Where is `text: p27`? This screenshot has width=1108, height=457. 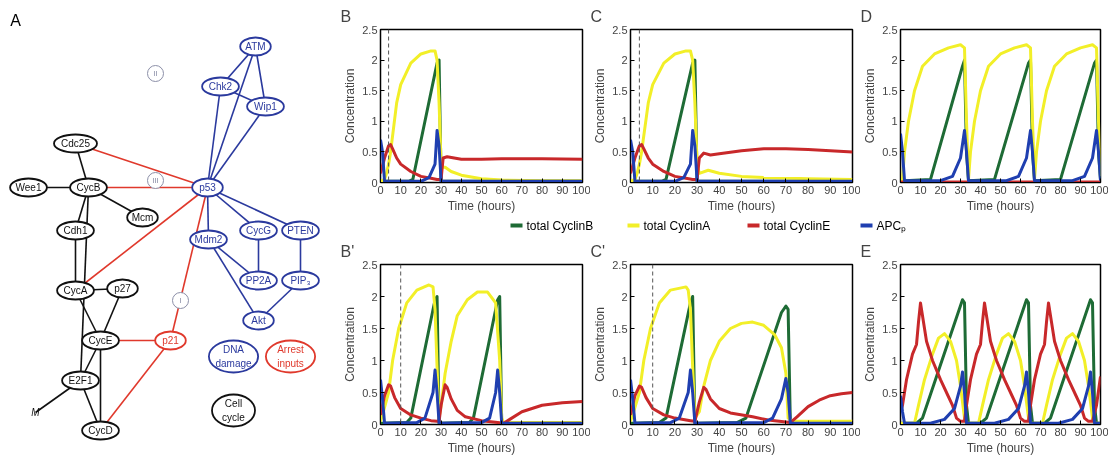 text: p27 is located at coordinates (123, 288).